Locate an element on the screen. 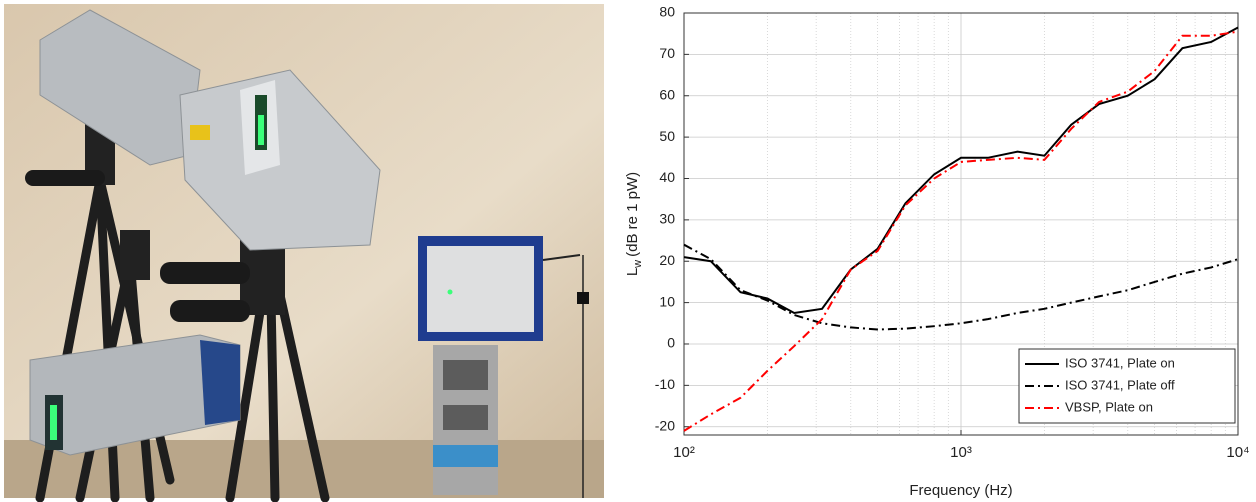  legend-box is located at coordinates (1127, 386).